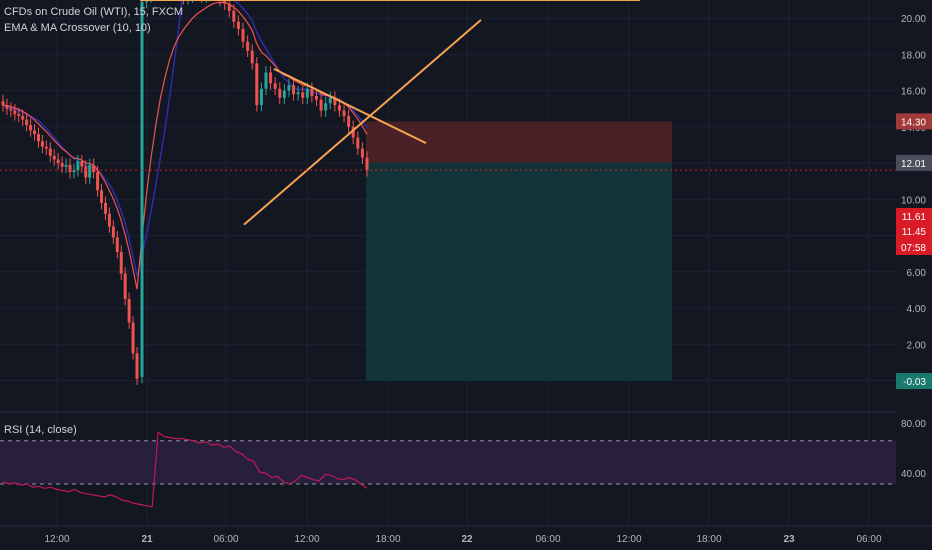  I want to click on rsi-legend: RSI (14, close), so click(40, 430).